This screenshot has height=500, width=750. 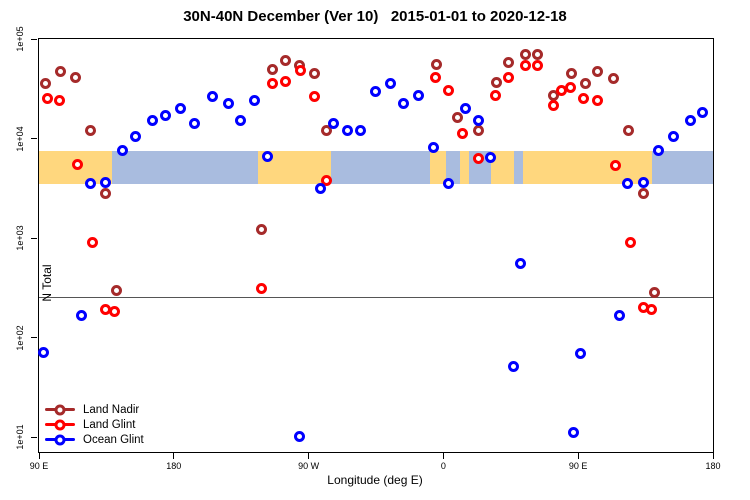 I want to click on legend: Land Nadir Land Glint Ocean Glint, so click(x=94, y=424).